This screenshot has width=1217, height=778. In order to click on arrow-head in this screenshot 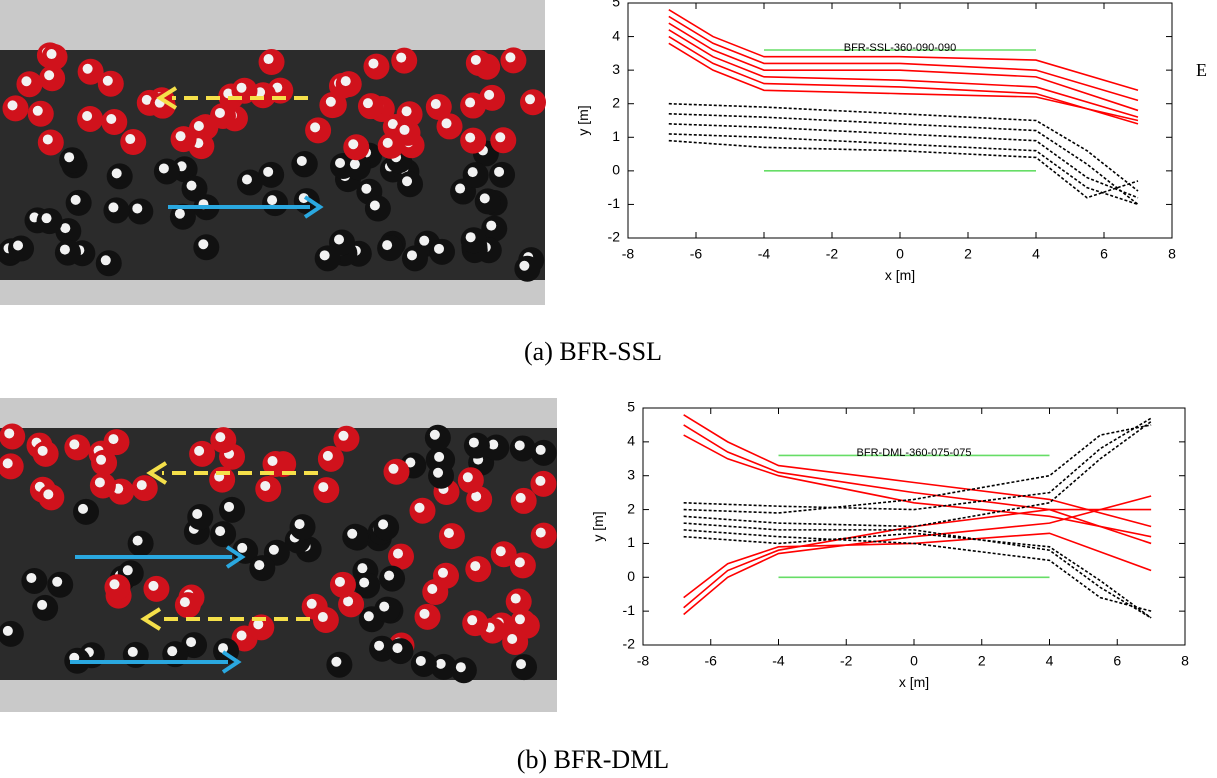, I will do `click(157, 473)`.